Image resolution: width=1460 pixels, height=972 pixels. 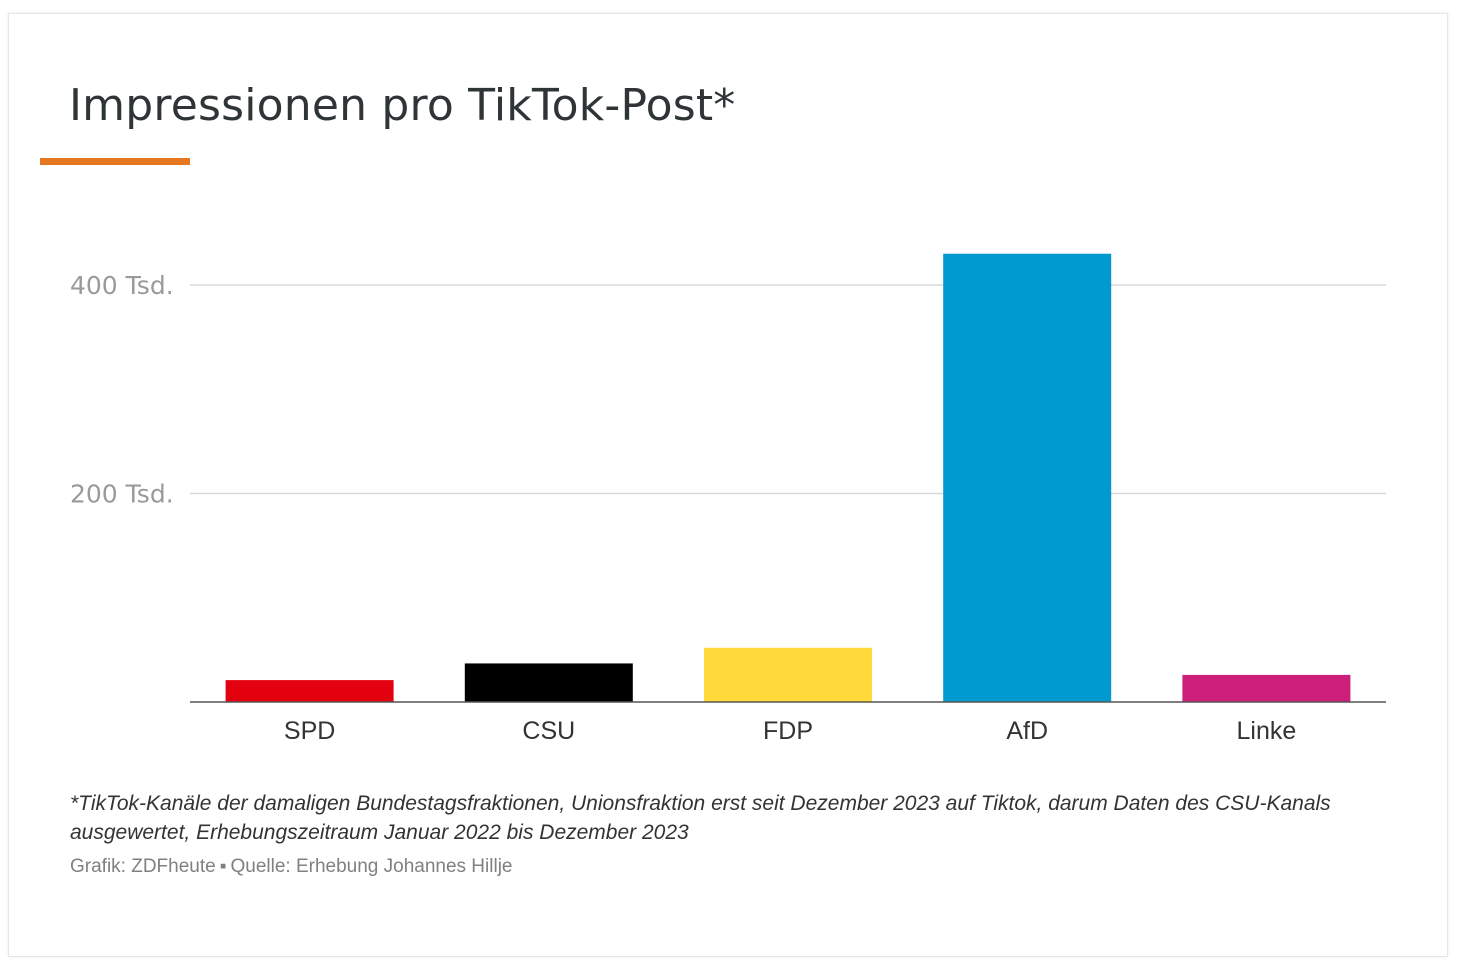 I want to click on y-tick-label: 200 Tsd., so click(x=122, y=494).